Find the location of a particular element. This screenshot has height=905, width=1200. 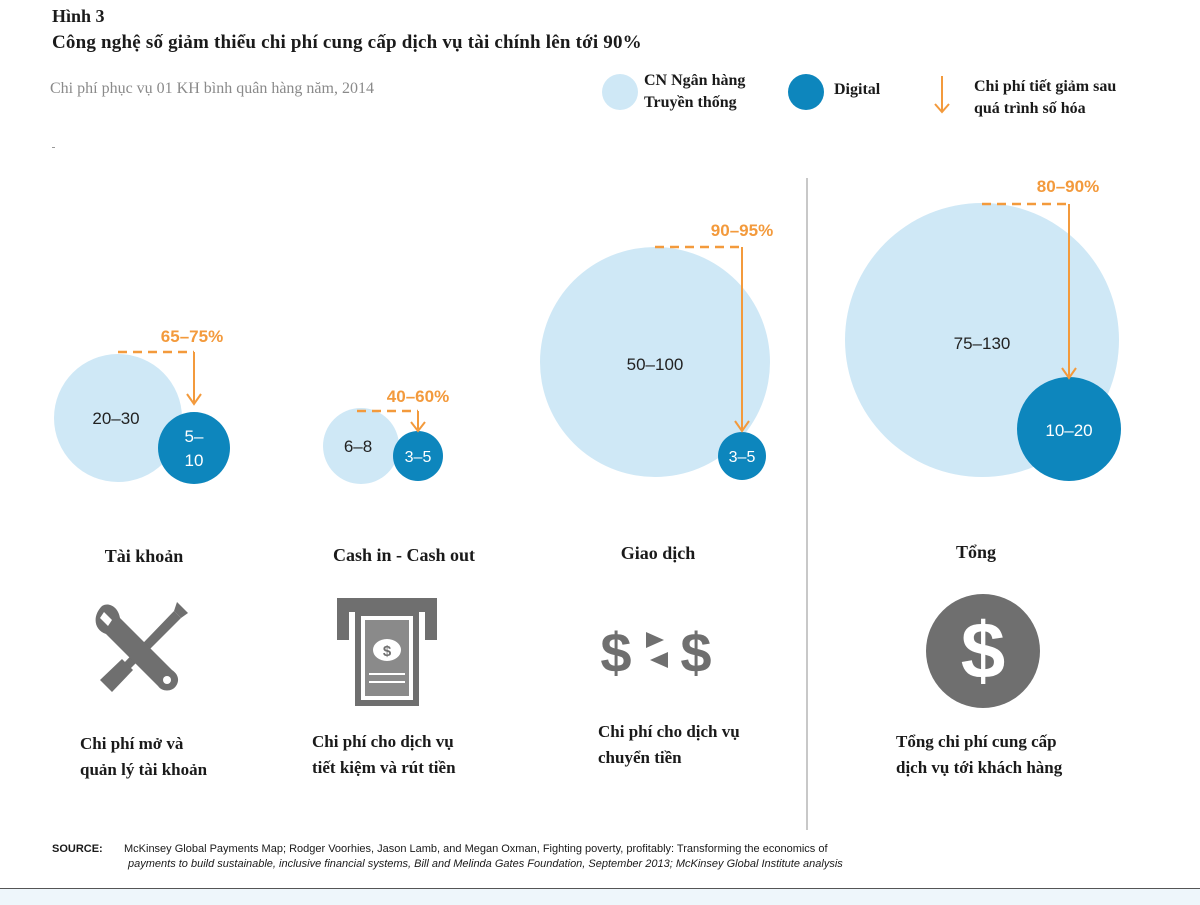

digital-label-cash: 3–5 is located at coordinates (418, 457).